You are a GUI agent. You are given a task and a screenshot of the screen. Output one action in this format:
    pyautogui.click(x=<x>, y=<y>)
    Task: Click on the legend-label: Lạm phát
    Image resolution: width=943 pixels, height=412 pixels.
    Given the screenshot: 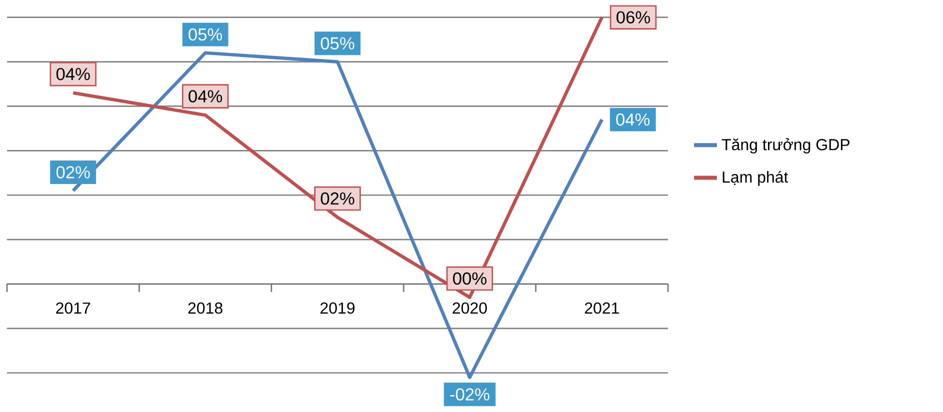 What is the action you would take?
    pyautogui.click(x=755, y=178)
    